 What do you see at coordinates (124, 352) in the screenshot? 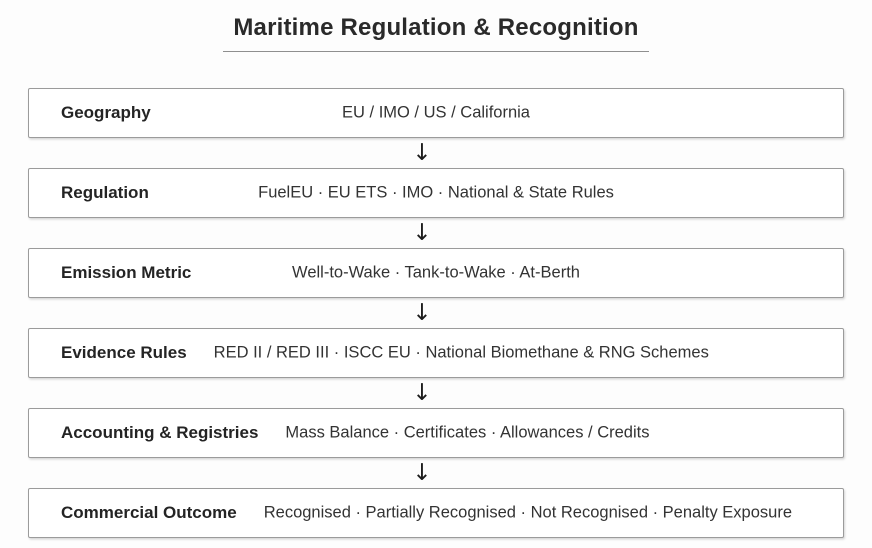
I see `flow-step-label: Evidence Rules` at bounding box center [124, 352].